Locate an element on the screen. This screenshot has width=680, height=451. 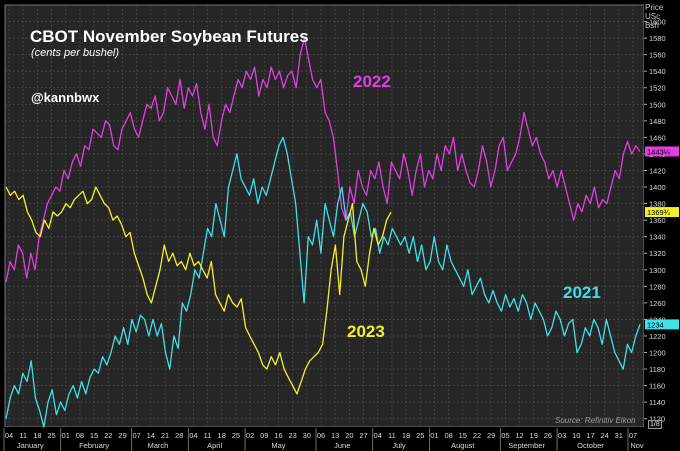
y-tick-label: 1260 is located at coordinates (657, 303).